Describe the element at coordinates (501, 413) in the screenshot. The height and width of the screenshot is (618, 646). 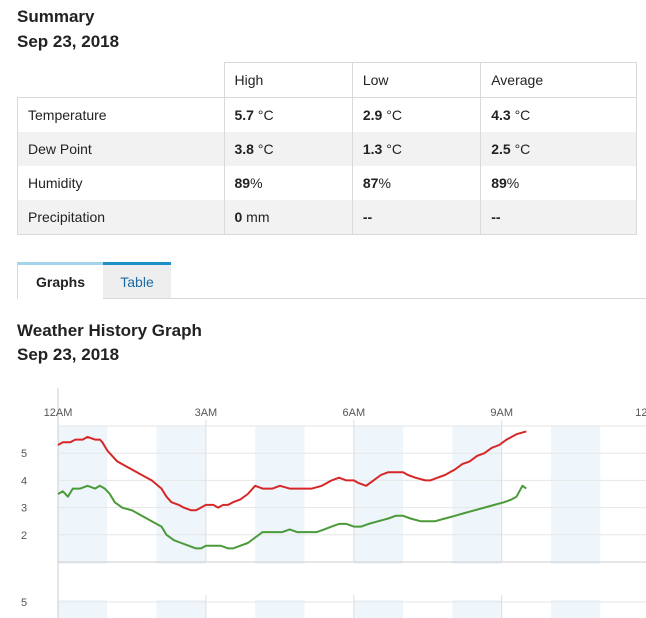
I see `chart-x-tick-label: 9AM` at that location.